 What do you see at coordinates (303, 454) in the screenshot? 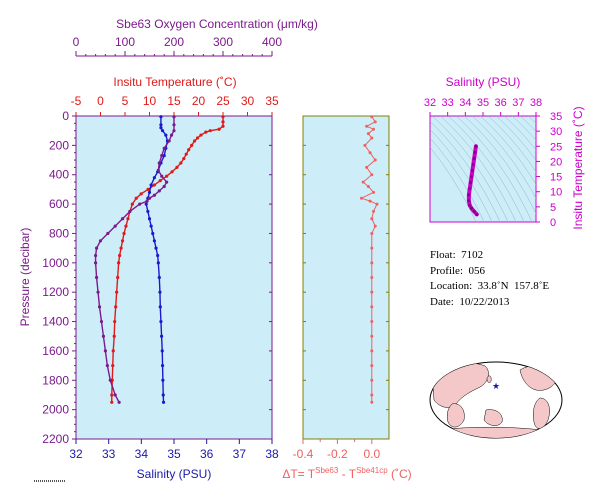
I see `delta-tick-label: -0.4` at bounding box center [303, 454].